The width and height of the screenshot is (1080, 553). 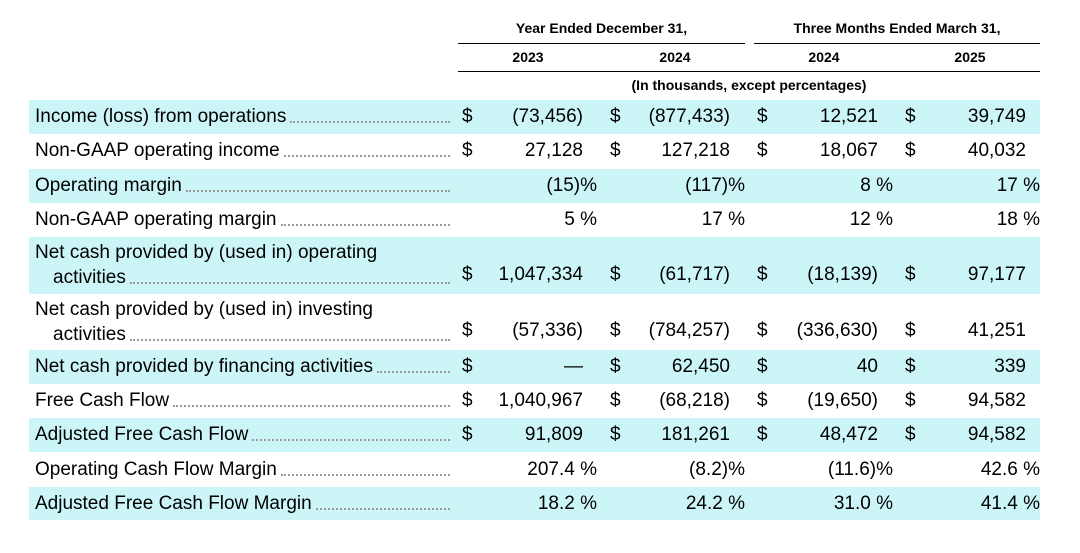 What do you see at coordinates (848, 116) in the screenshot?
I see `value-cell: 12,521` at bounding box center [848, 116].